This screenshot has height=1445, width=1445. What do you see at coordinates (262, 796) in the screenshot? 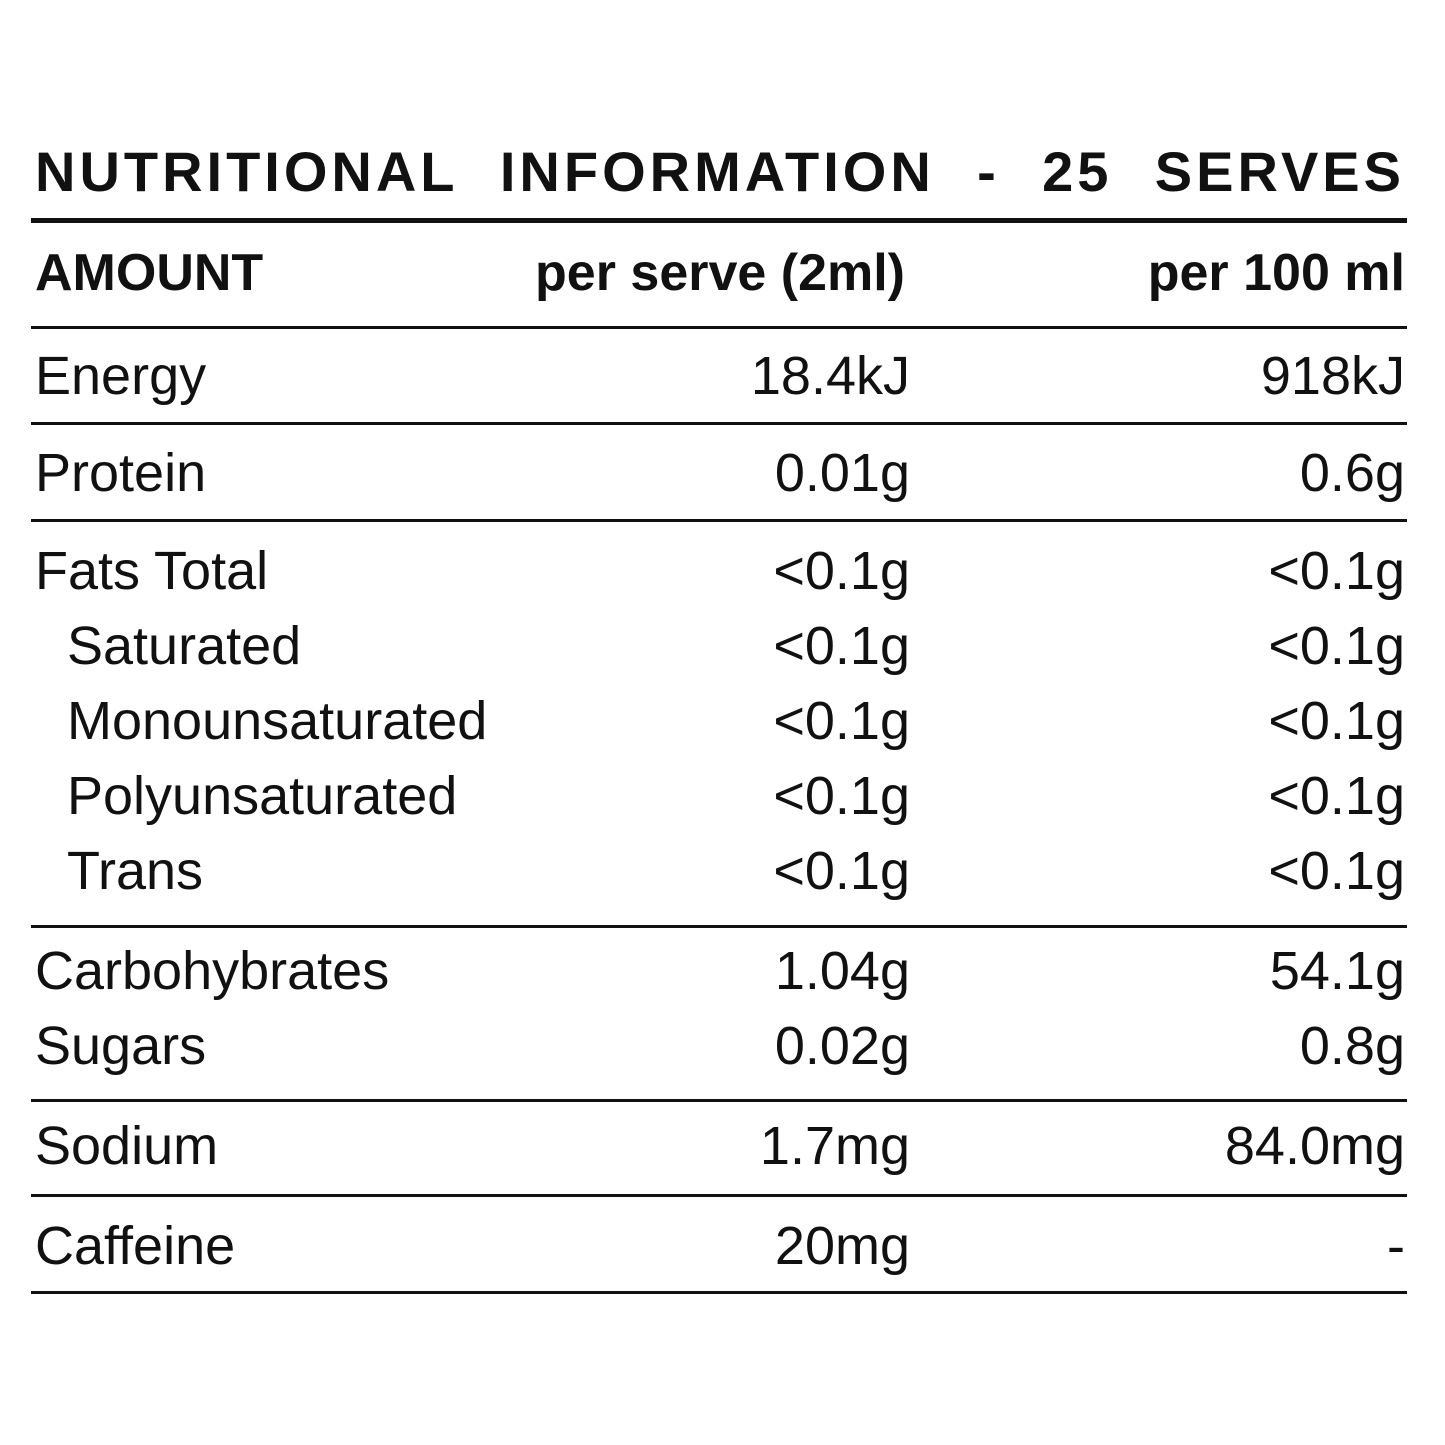
I see `row-label: Polyunsaturated` at bounding box center [262, 796].